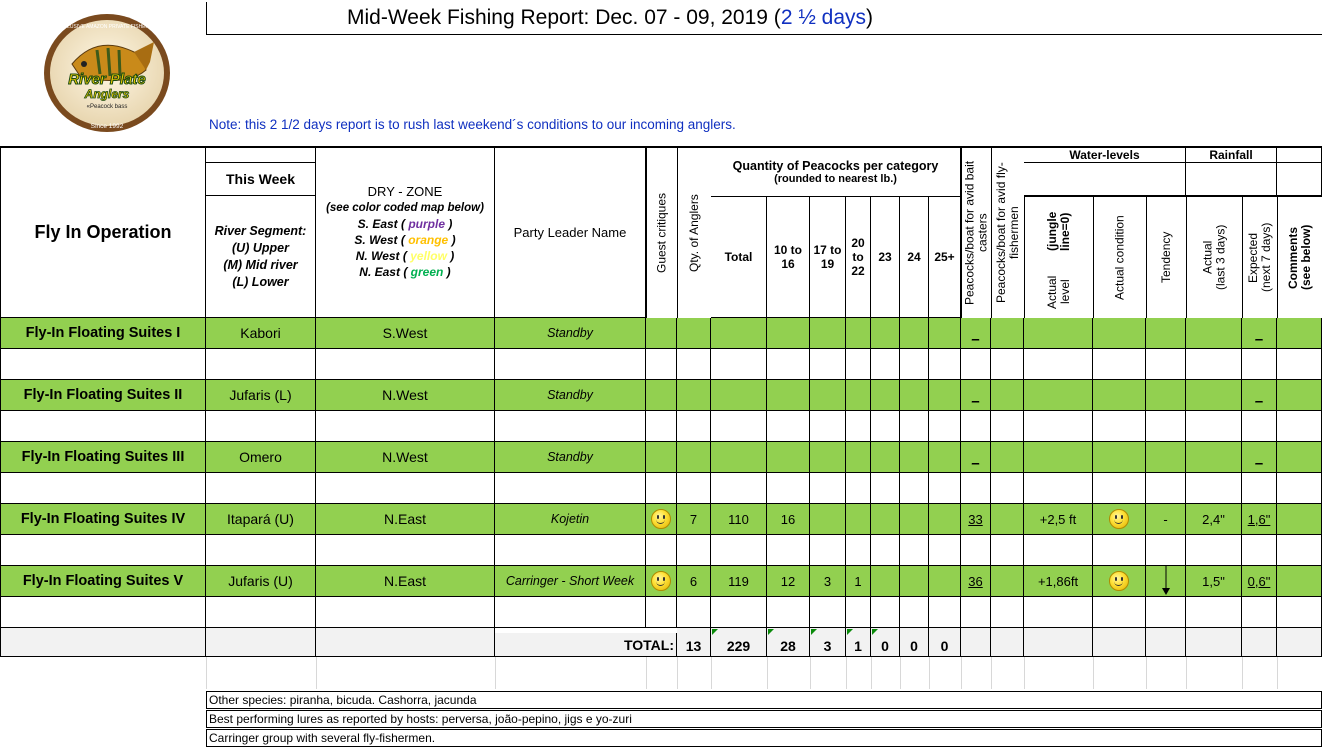  Describe the element at coordinates (914, 642) in the screenshot. I see `totals-category: 0` at that location.